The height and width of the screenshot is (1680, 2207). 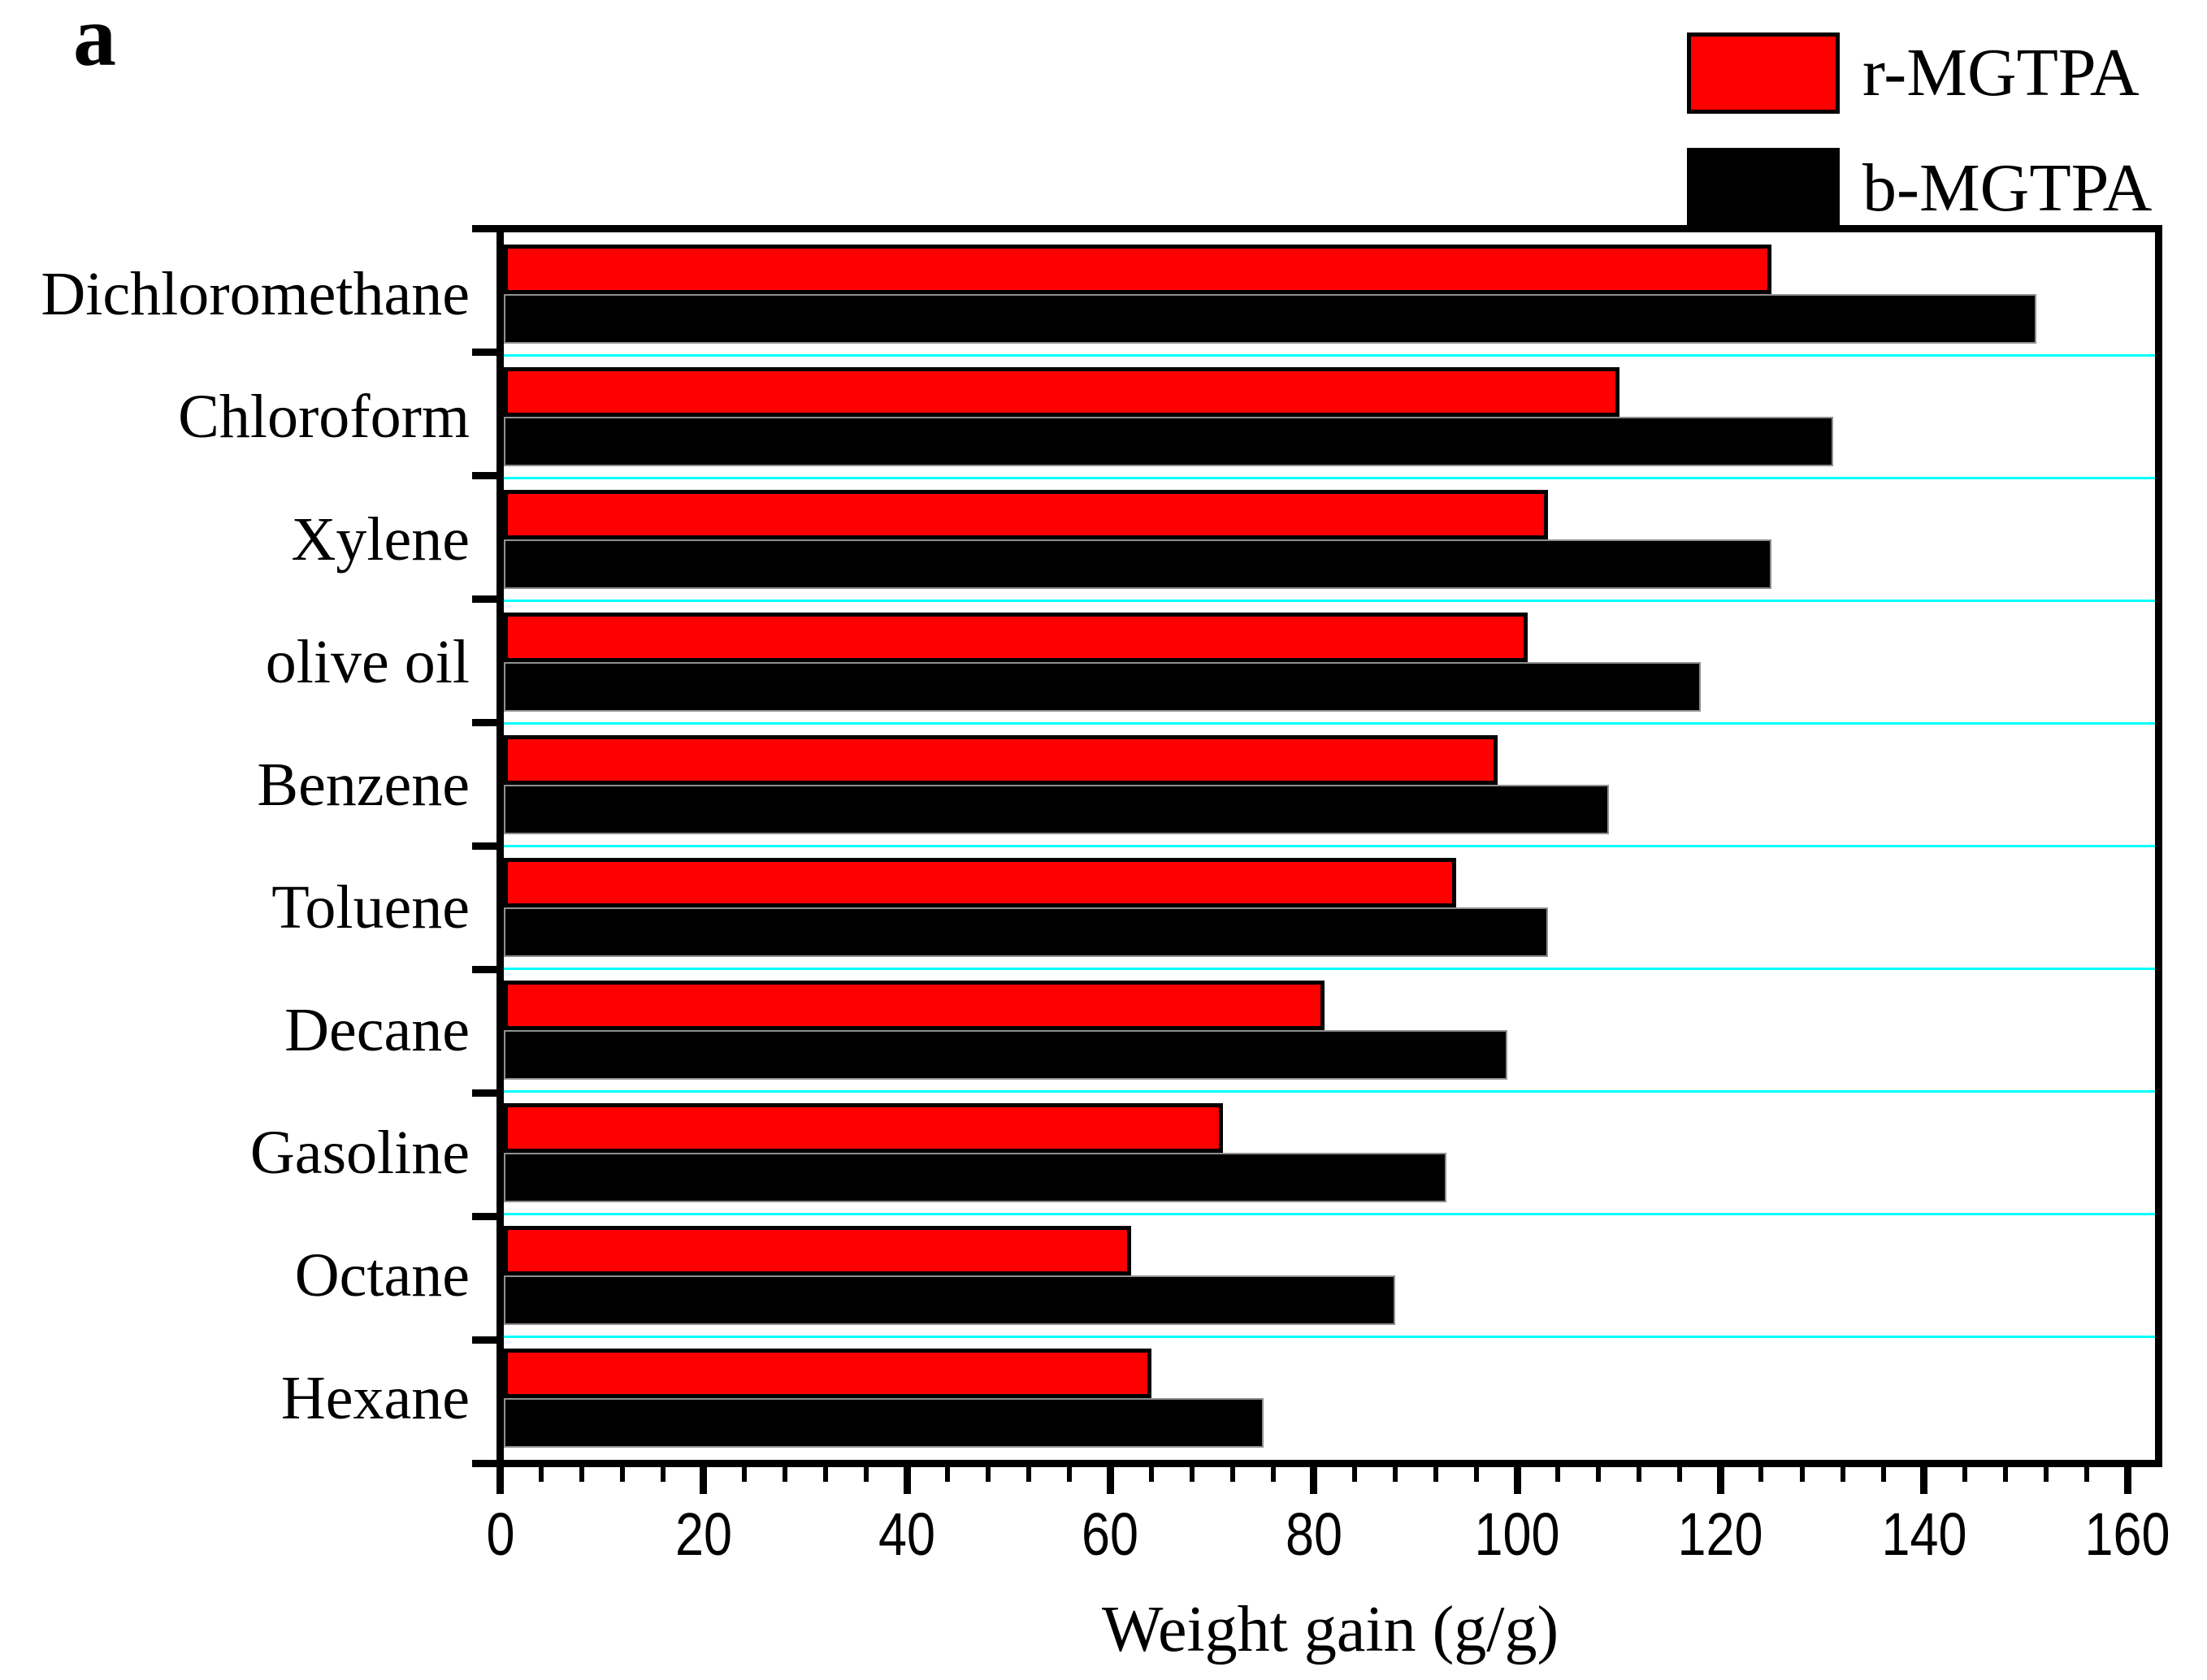 I want to click on bar-r-mgtpa-gasoline, so click(x=863, y=1129).